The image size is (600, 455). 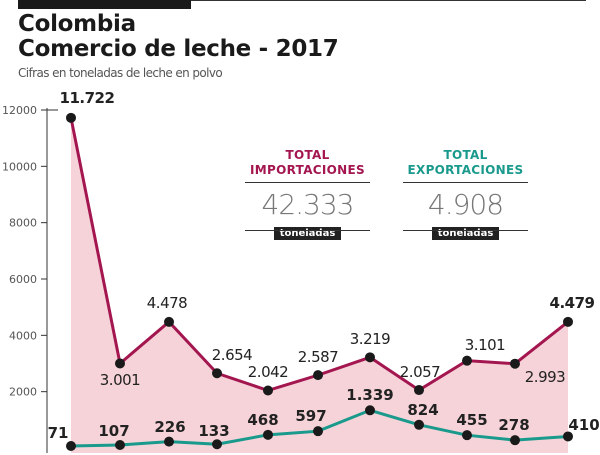 What do you see at coordinates (583, 425) in the screenshot?
I see `exports-data-label: 410` at bounding box center [583, 425].